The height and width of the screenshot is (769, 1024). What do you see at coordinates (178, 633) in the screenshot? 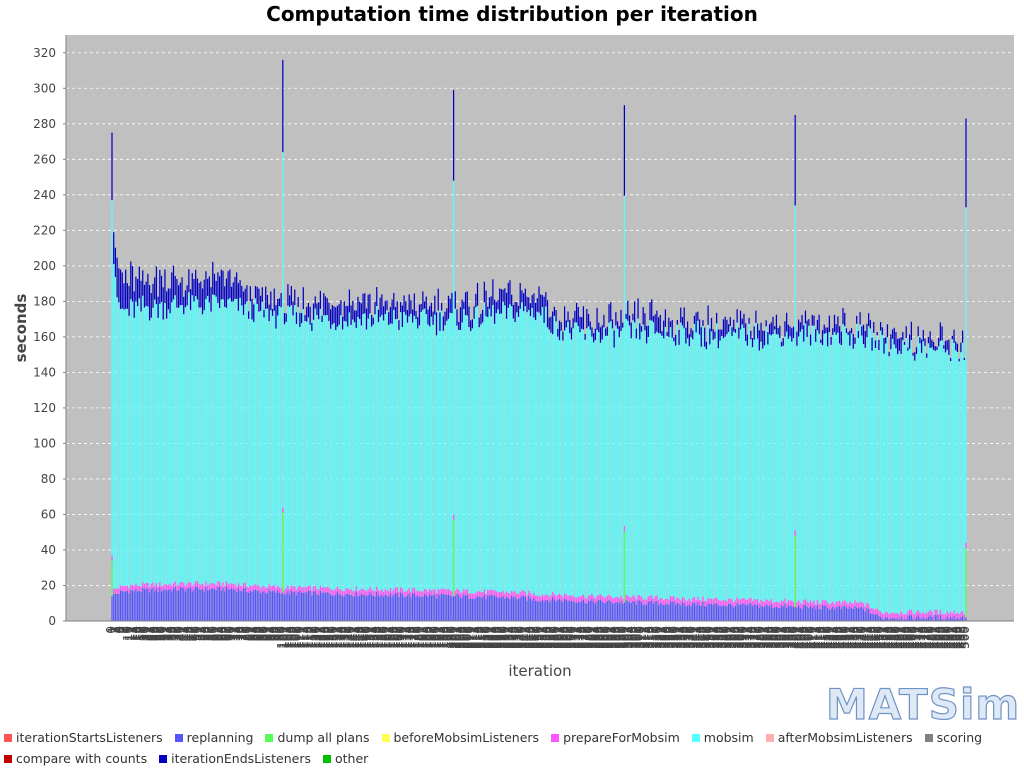
I see `x-tick-label: 39` at bounding box center [178, 633].